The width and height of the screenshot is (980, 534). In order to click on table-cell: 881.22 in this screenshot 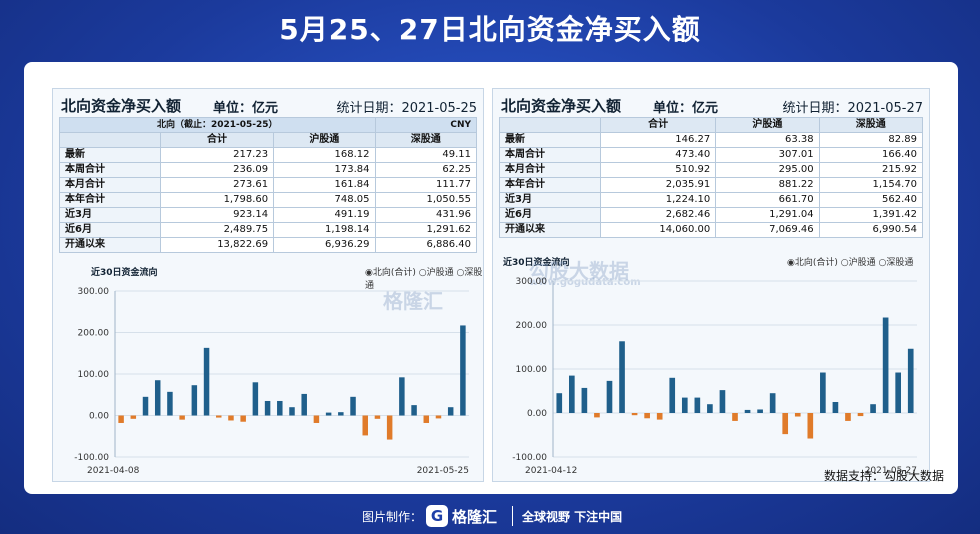, I will do `click(767, 185)`.